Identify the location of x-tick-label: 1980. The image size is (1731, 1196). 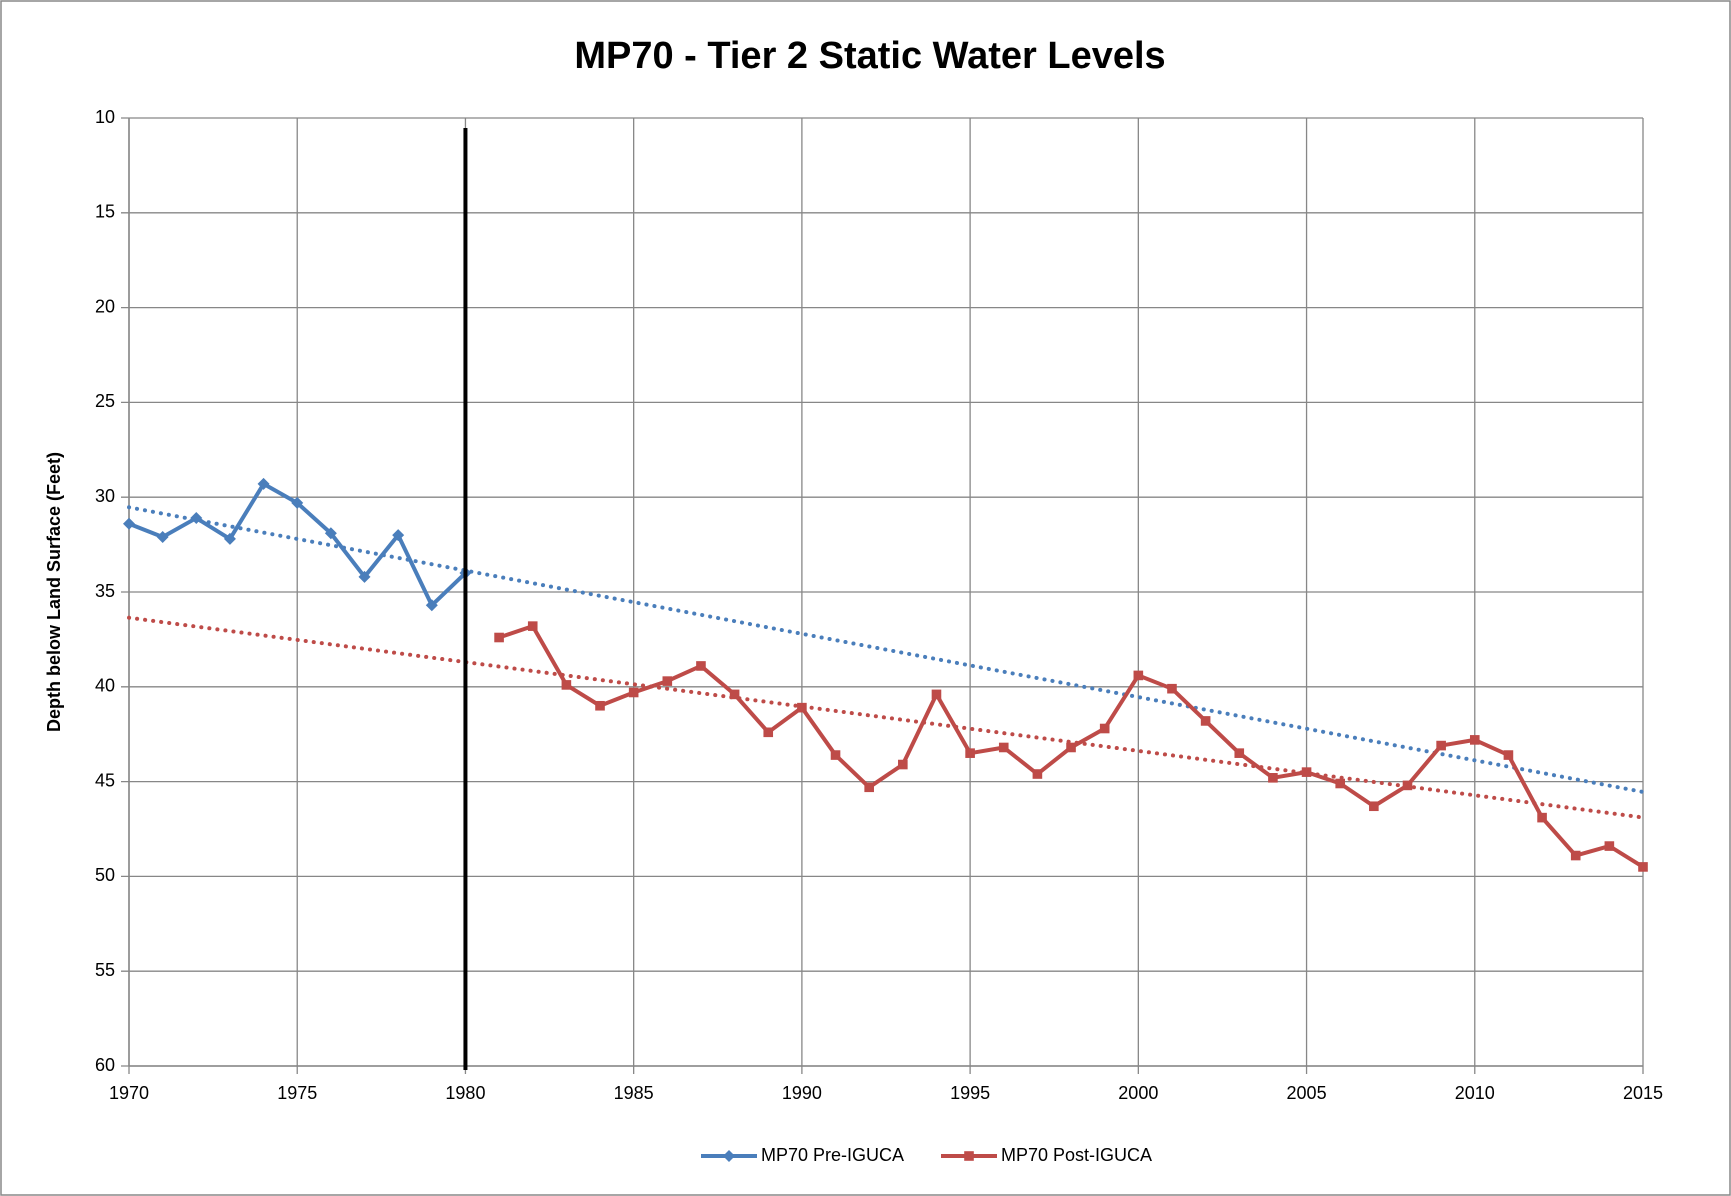
(465, 1093).